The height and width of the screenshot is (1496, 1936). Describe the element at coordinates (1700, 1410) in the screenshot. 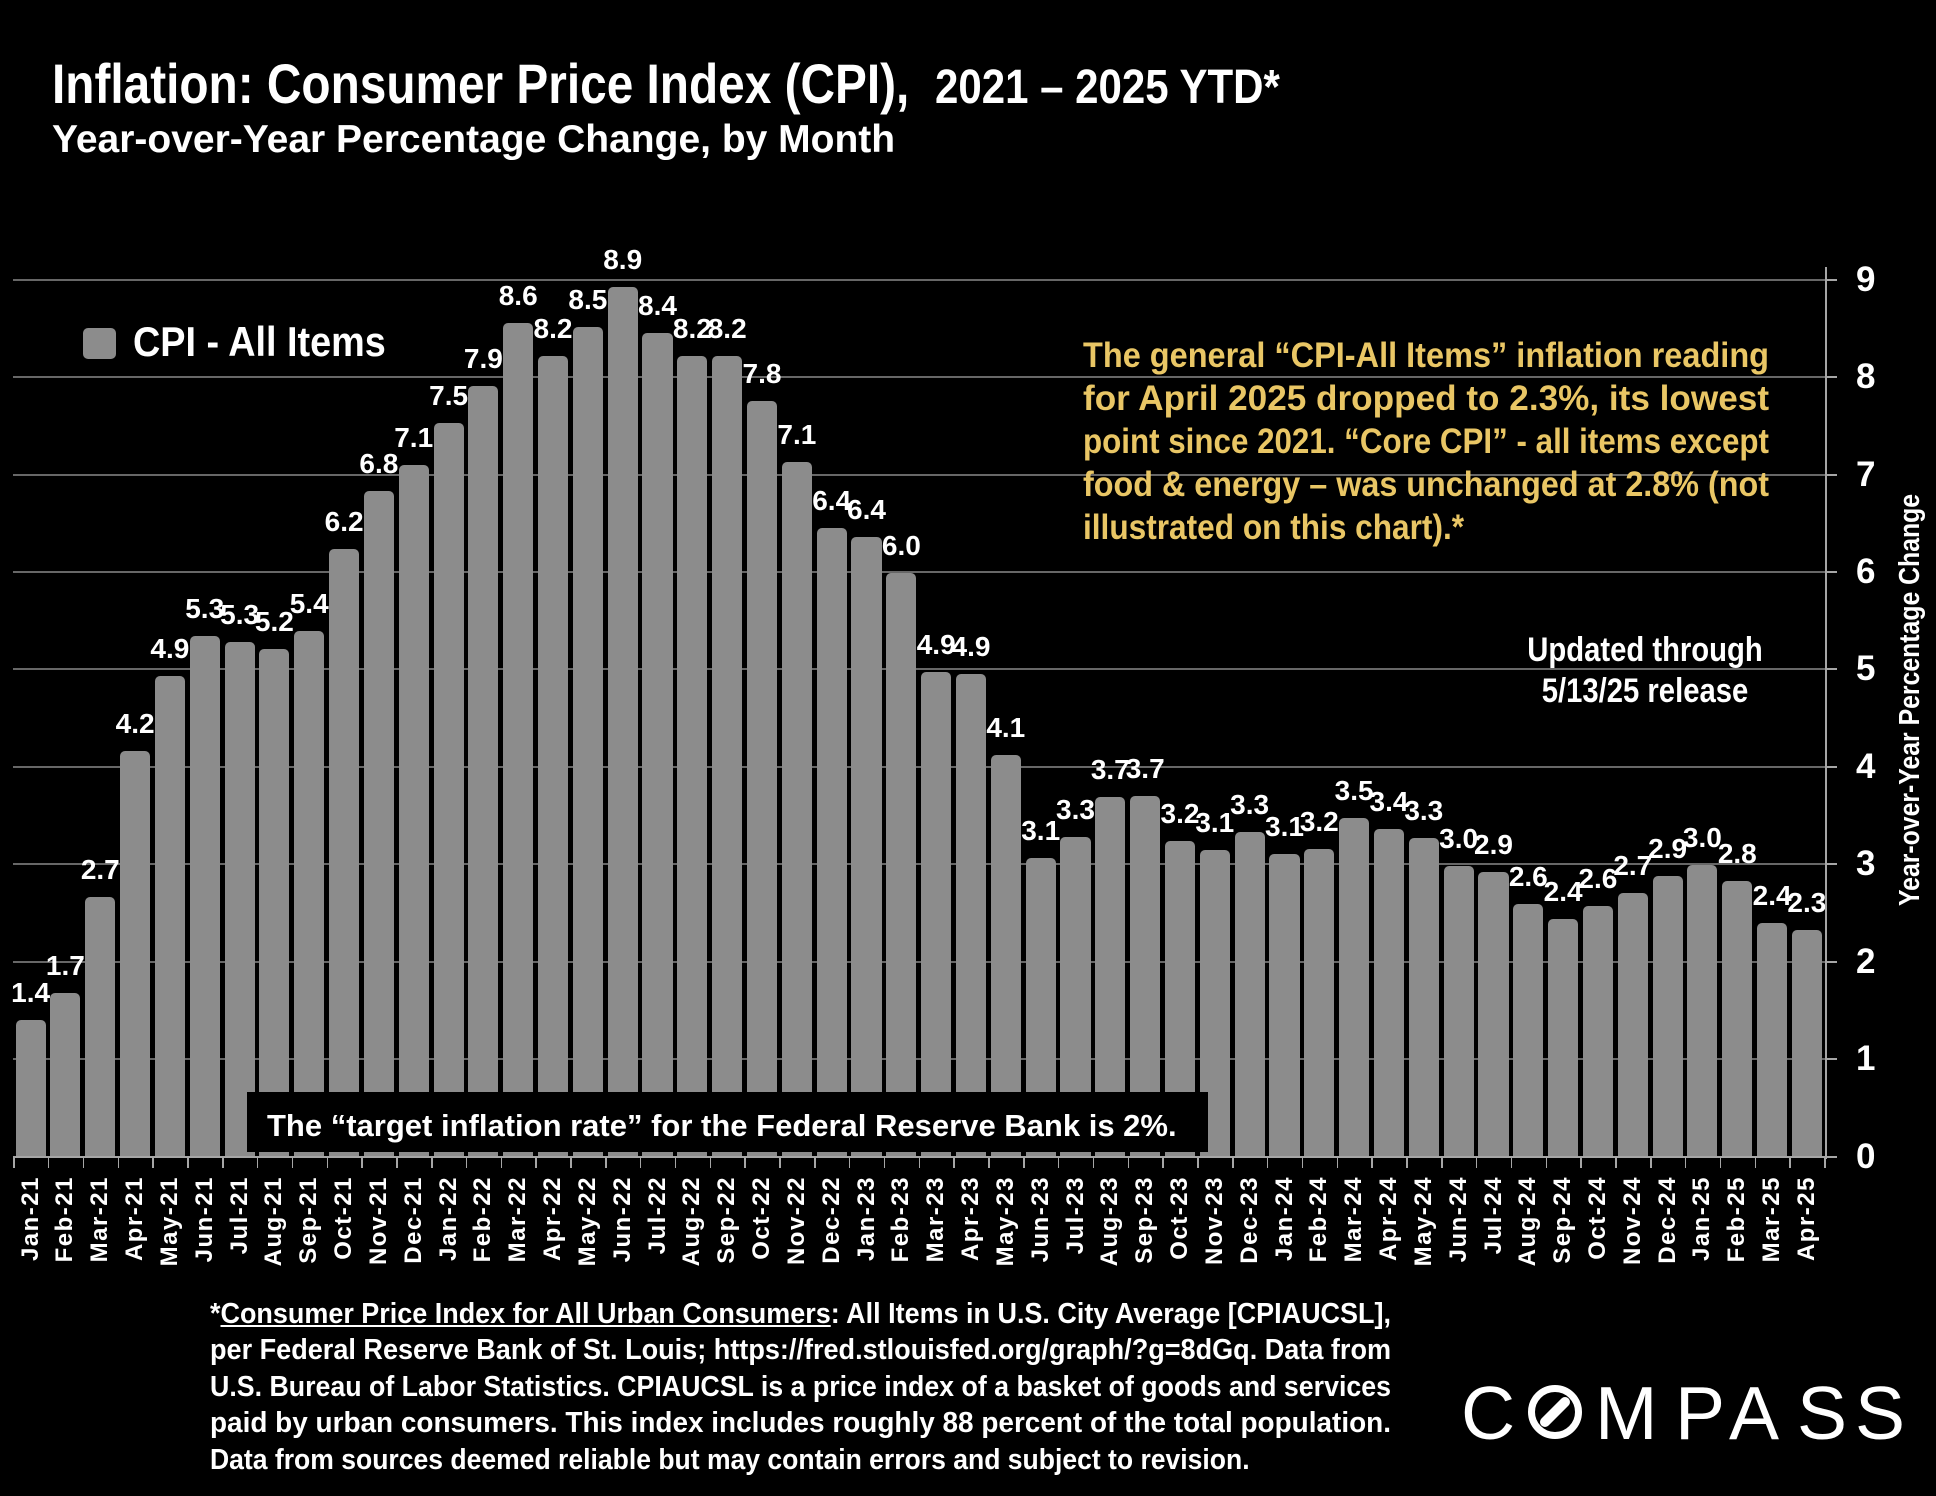

I see `svg-text: P` at that location.